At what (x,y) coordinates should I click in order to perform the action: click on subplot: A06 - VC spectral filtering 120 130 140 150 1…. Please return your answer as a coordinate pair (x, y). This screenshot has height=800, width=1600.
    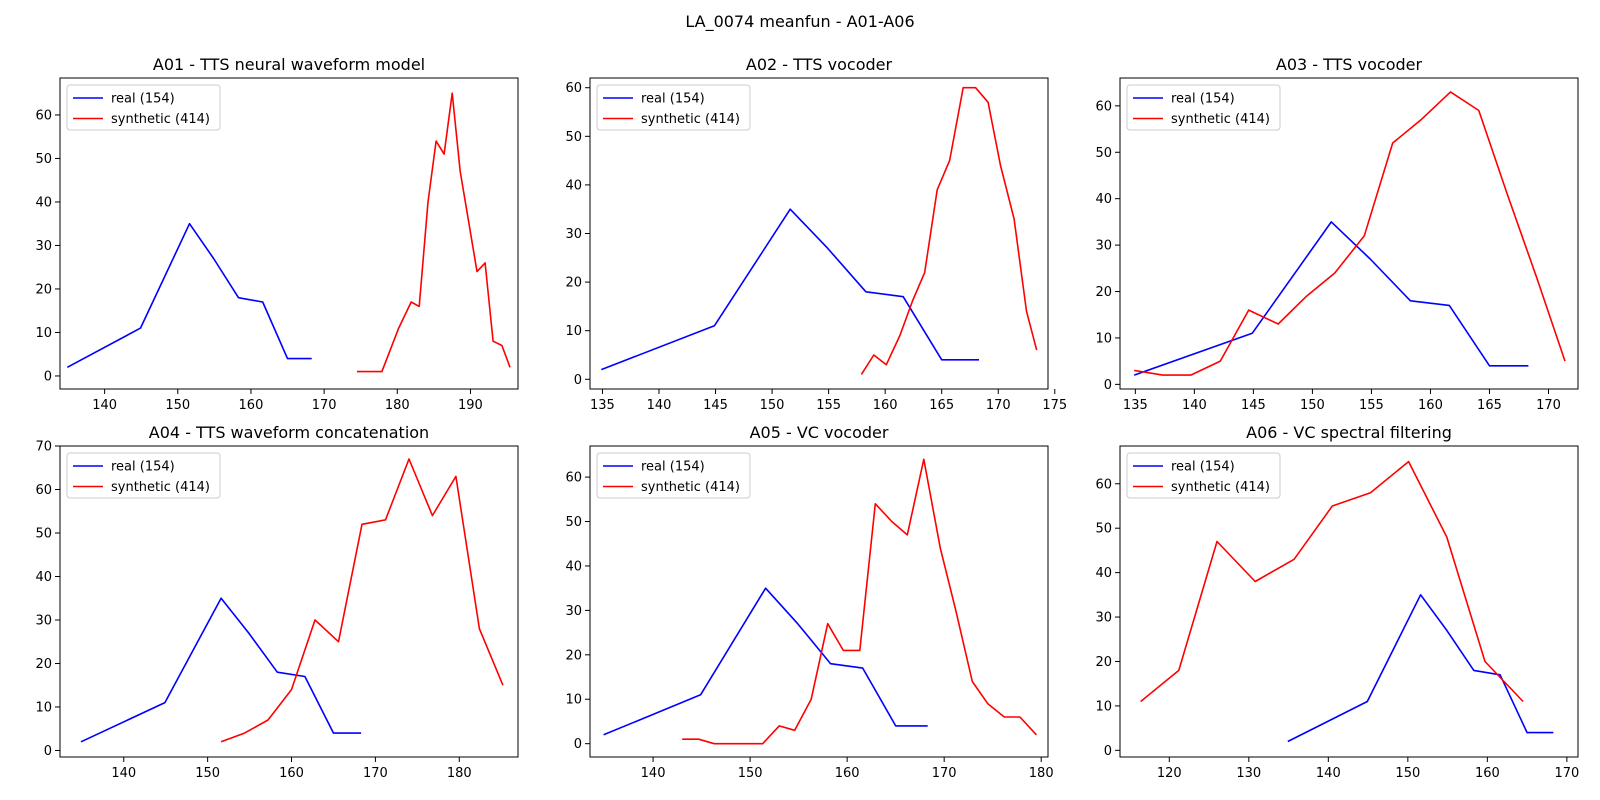
    Looking at the image, I should click on (1337, 602).